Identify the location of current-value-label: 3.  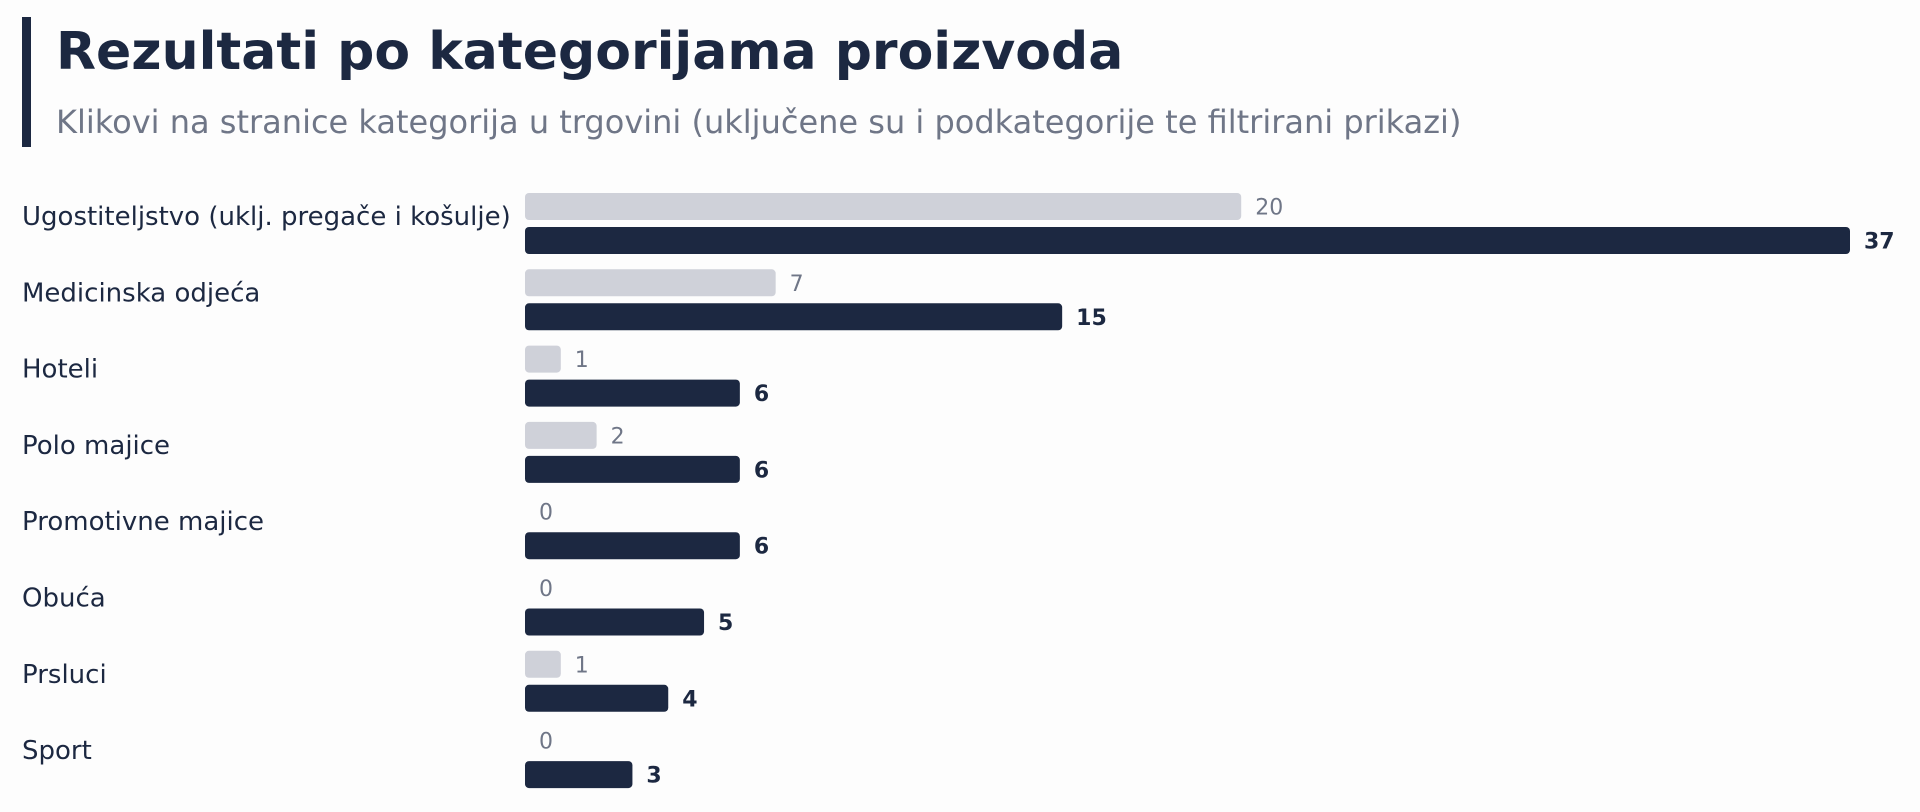
(653, 776).